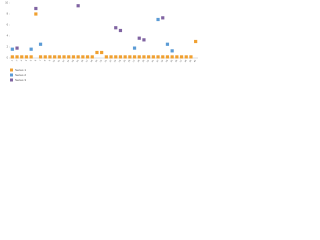 The width and height of the screenshot is (320, 240). I want to click on x-tick-label: 34, so click(167, 61).